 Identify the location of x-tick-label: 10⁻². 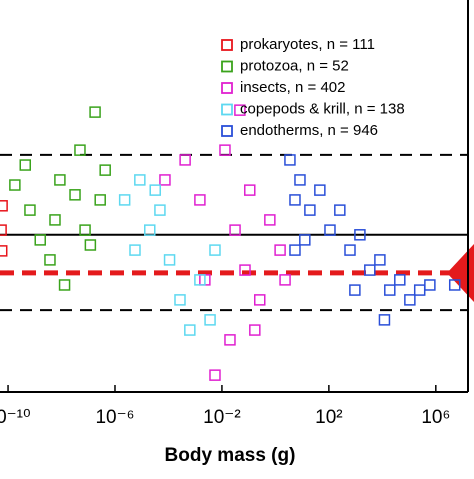
(222, 417).